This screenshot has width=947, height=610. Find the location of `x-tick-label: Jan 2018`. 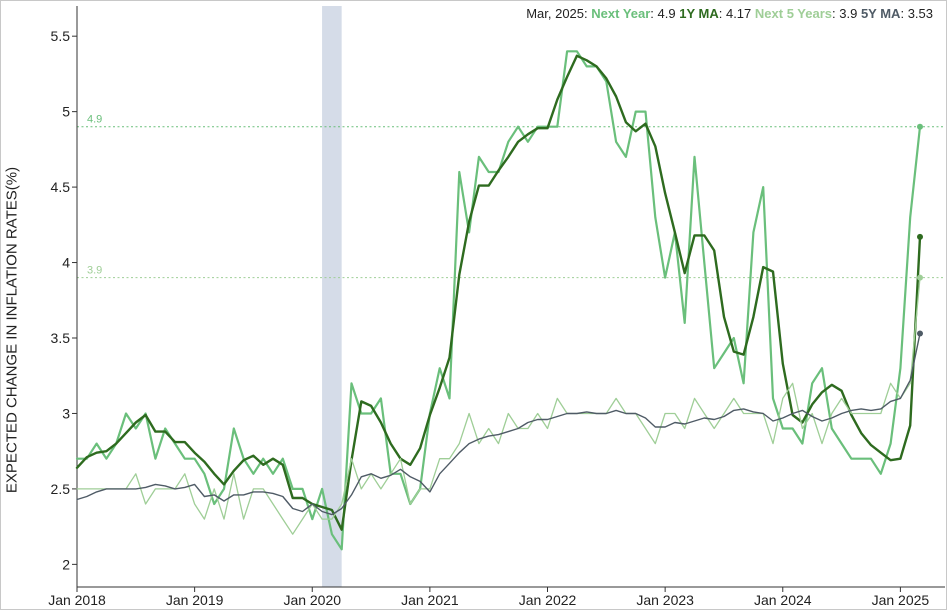

x-tick-label: Jan 2018 is located at coordinates (77, 600).